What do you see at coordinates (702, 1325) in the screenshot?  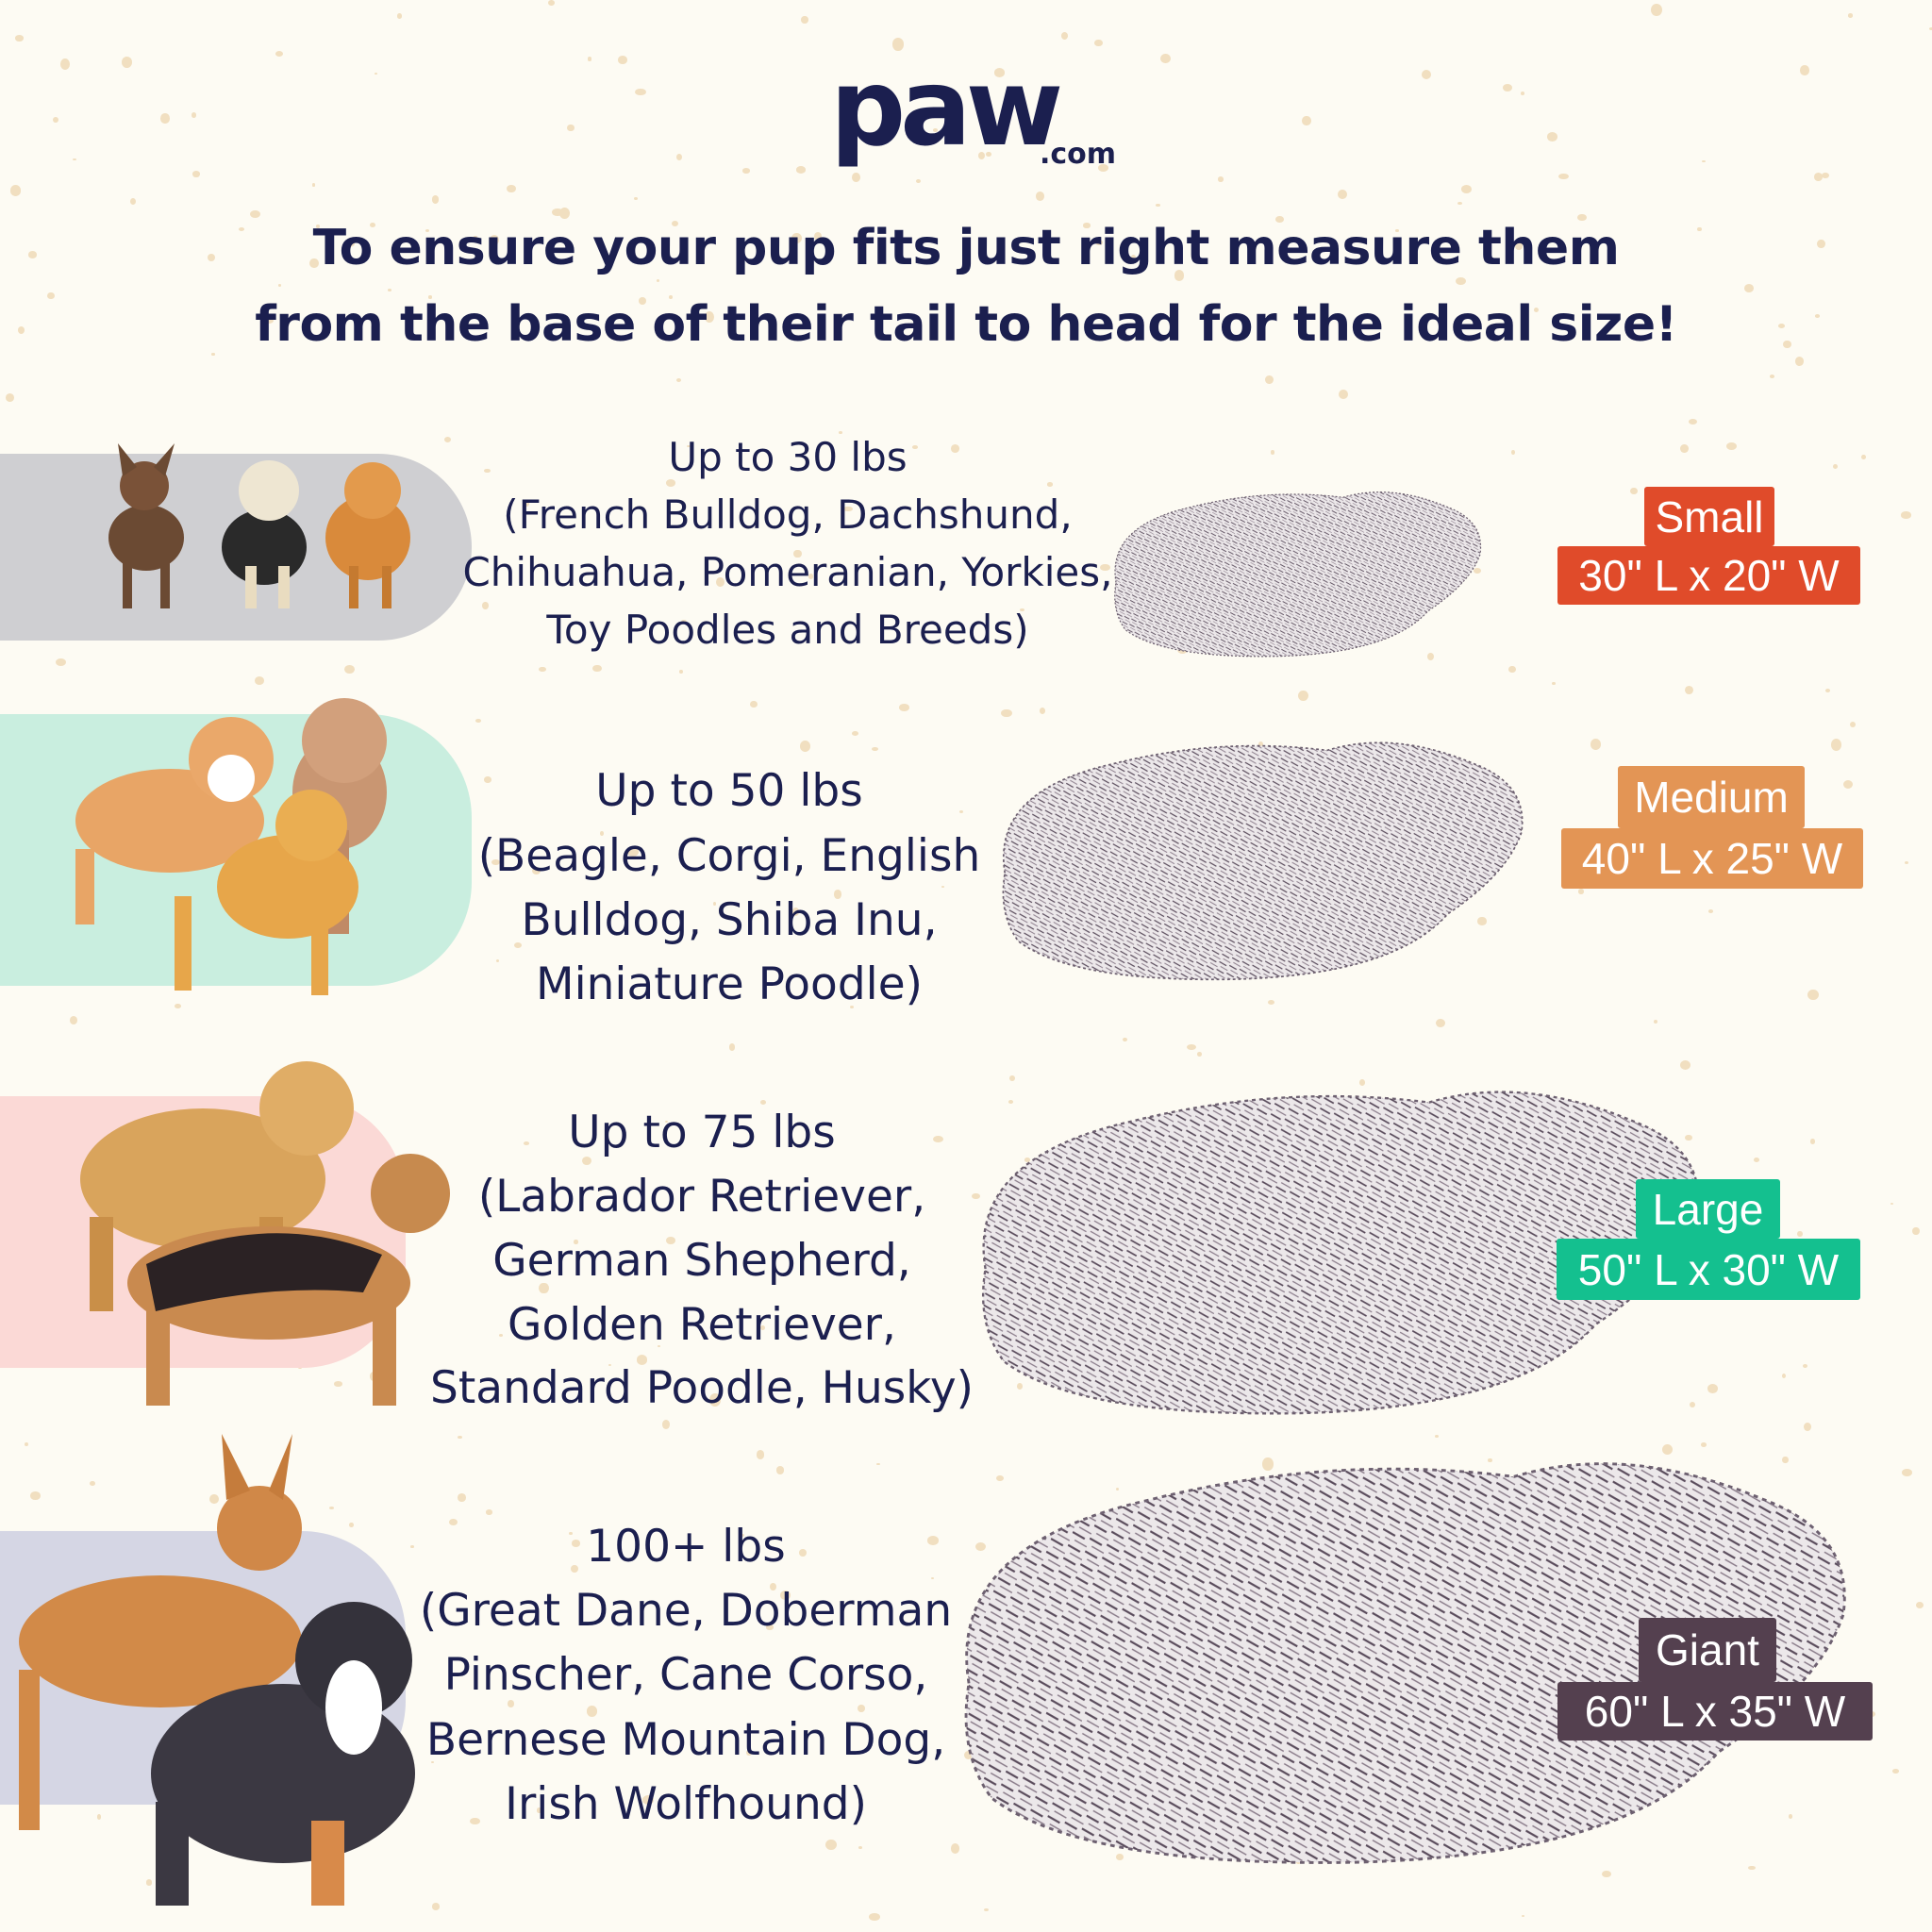 I see `breeds-large-3: Golden Retriever,` at bounding box center [702, 1325].